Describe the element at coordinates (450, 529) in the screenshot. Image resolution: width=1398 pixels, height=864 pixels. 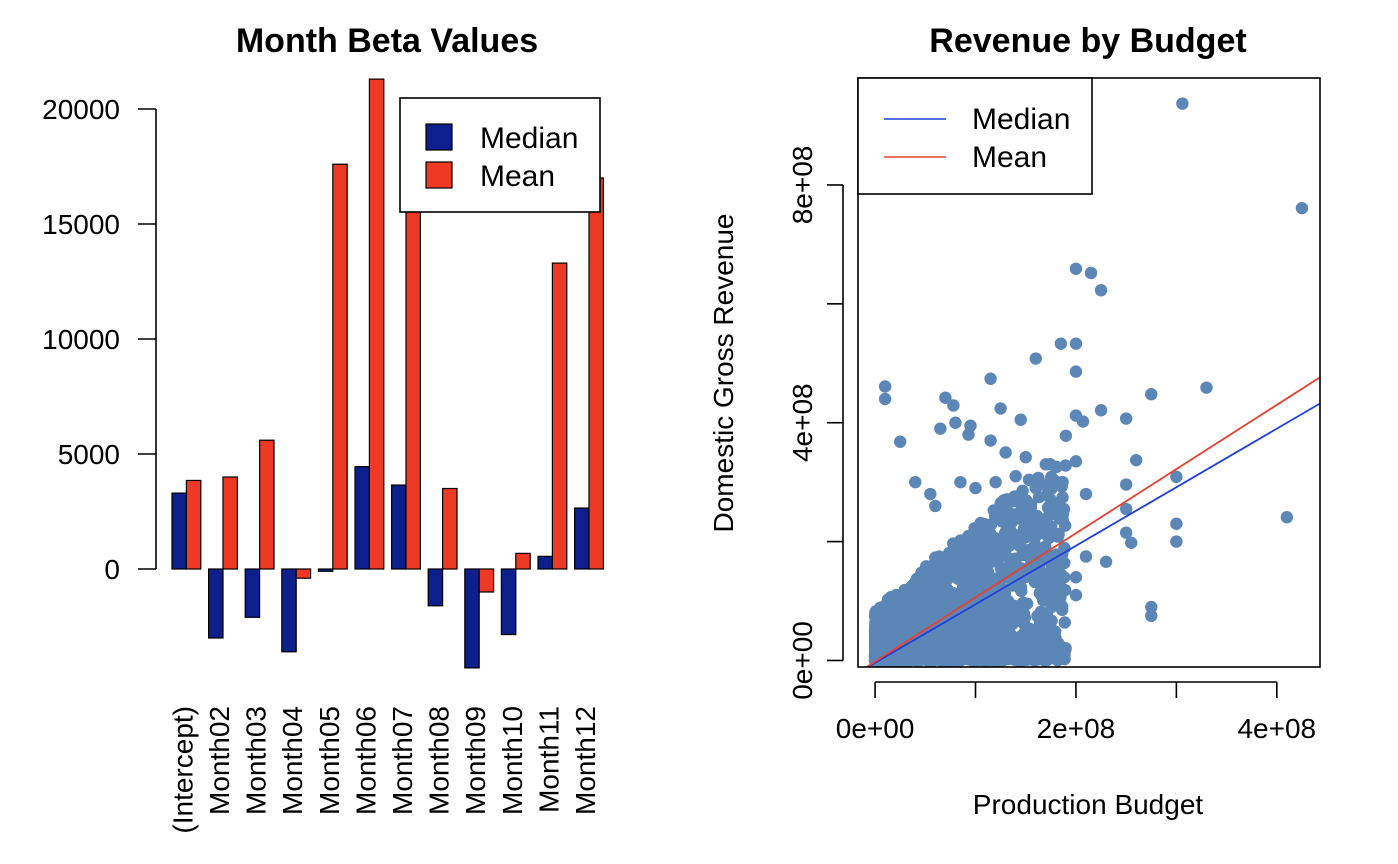
I see `bar-mean-month08` at that location.